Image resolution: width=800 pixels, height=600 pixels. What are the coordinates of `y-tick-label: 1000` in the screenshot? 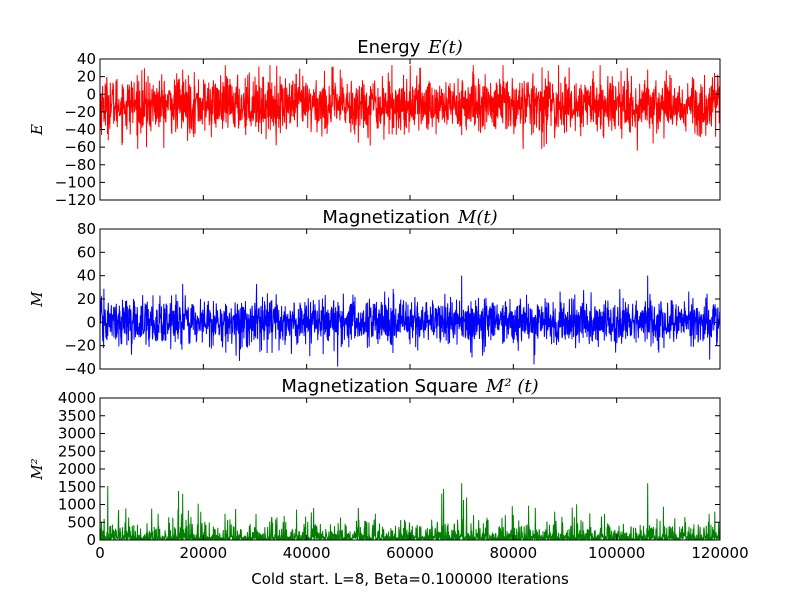 It's located at (77, 505).